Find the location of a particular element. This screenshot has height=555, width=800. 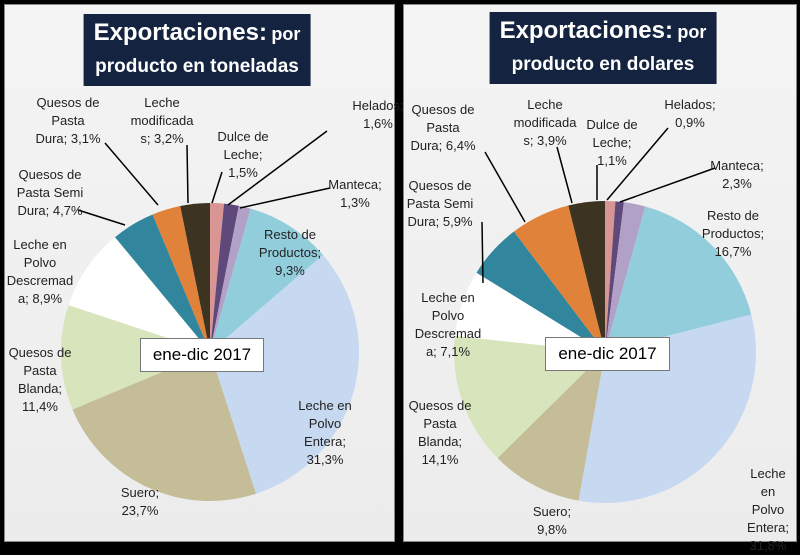

title-line2: producto en toneladas is located at coordinates (197, 66).